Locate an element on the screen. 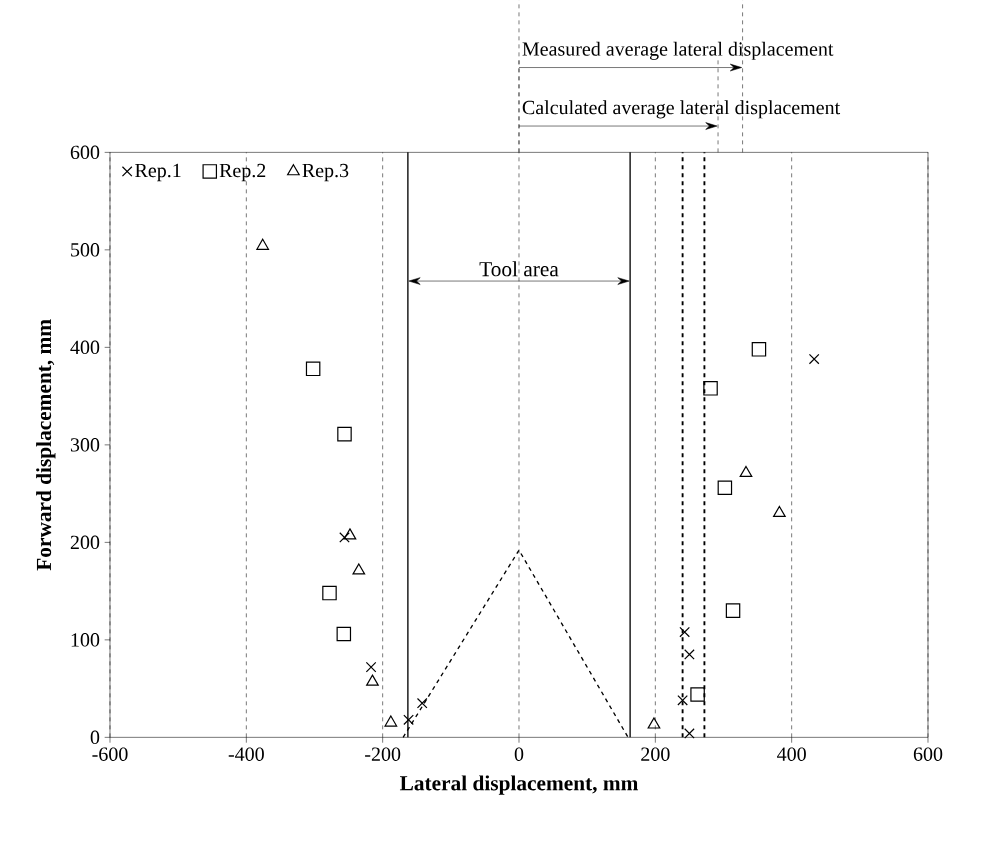 Image resolution: width=1008 pixels, height=847 pixels. y-tick-label: 100 is located at coordinates (85, 639).